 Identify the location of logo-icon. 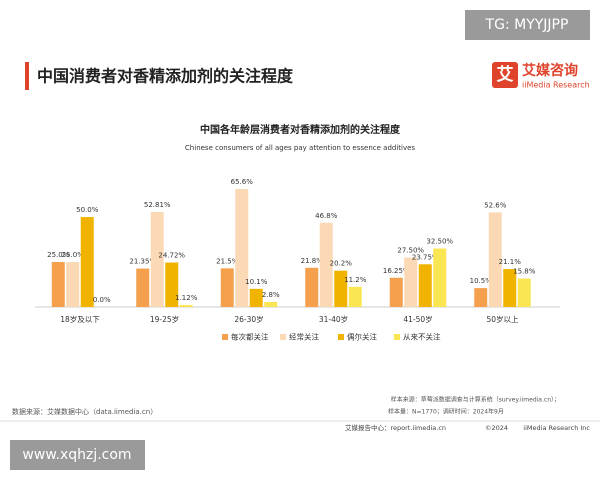
(505, 75).